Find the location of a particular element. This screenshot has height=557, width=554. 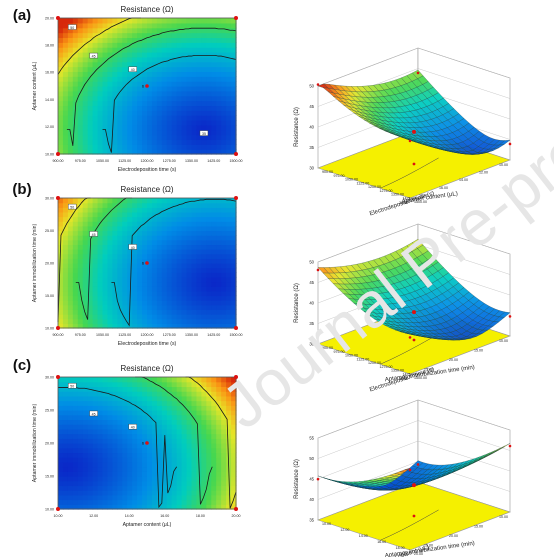

axis2-tick-label: 1500.00 is located at coordinates (420, 202).